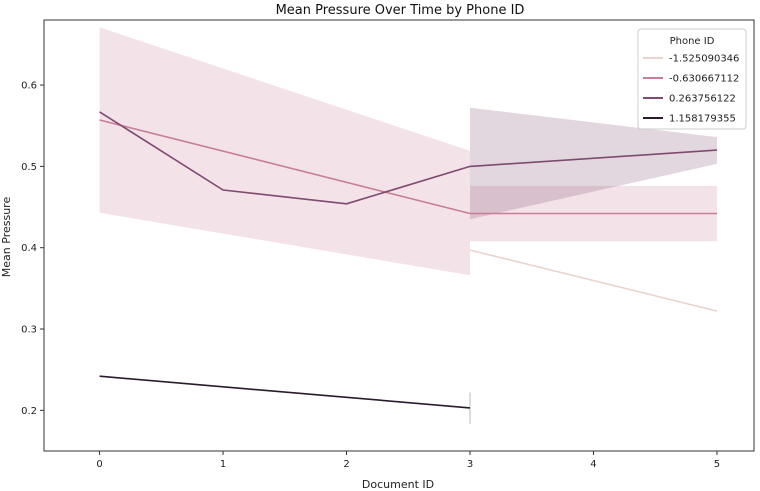 The width and height of the screenshot is (760, 491). Describe the element at coordinates (702, 99) in the screenshot. I see `legend-label-2: 0.263756122` at that location.